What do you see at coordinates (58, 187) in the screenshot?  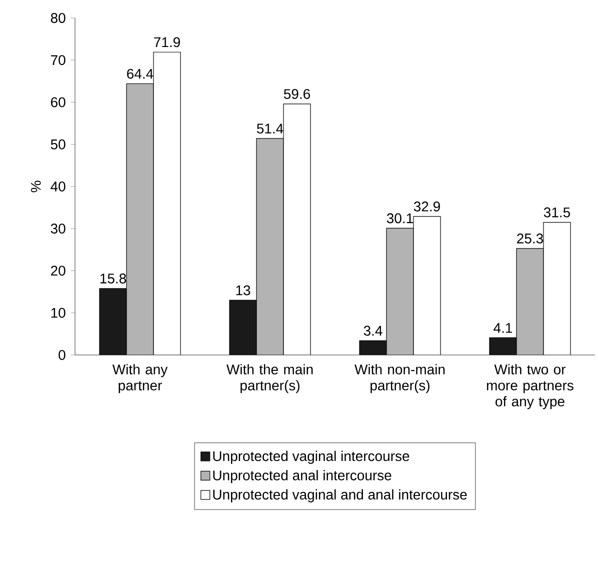 I see `y-tick-label: 40` at bounding box center [58, 187].